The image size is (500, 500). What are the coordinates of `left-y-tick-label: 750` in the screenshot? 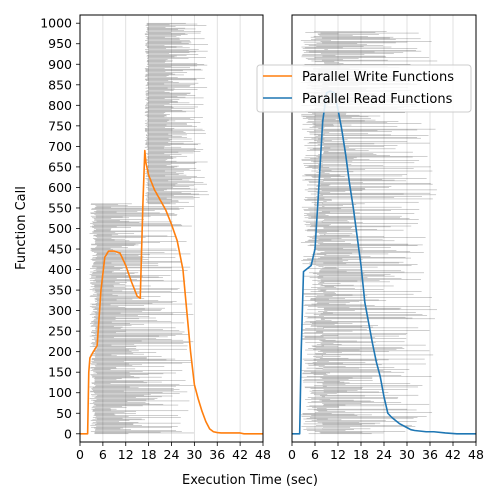 It's located at (60, 125).